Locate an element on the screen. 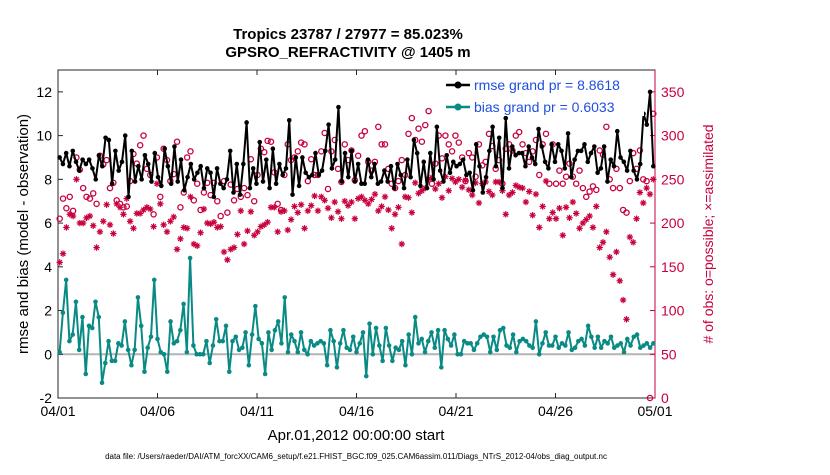 This screenshot has width=830, height=475. y-tick-label-3: 4 is located at coordinates (48, 267).